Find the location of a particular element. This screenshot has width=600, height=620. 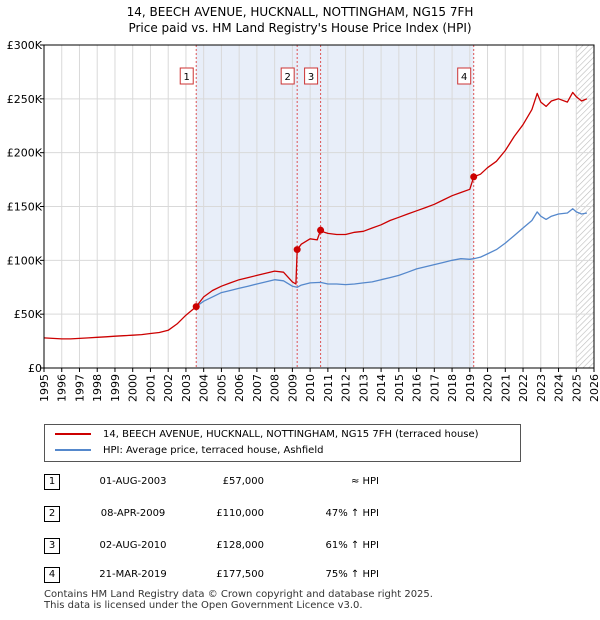

legend-swatch-hpi is located at coordinates (73, 450).